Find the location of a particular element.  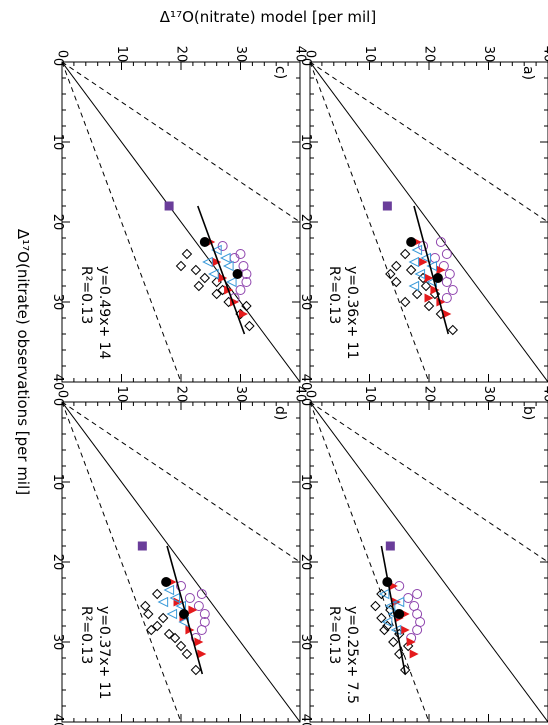

fit-equation: y=0.37x+ 11 is located at coordinates (104, 652).